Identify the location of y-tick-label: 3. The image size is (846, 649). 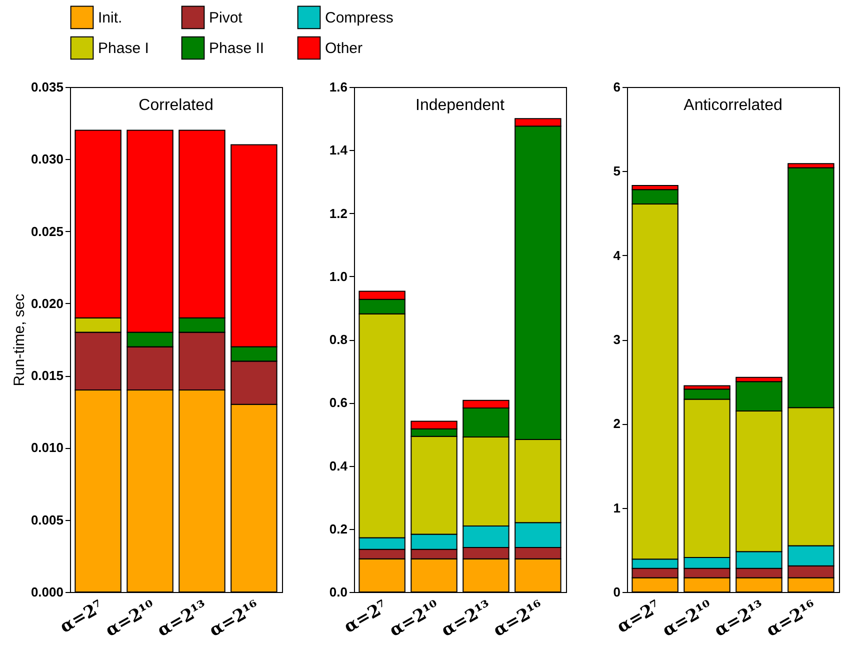
(616, 339).